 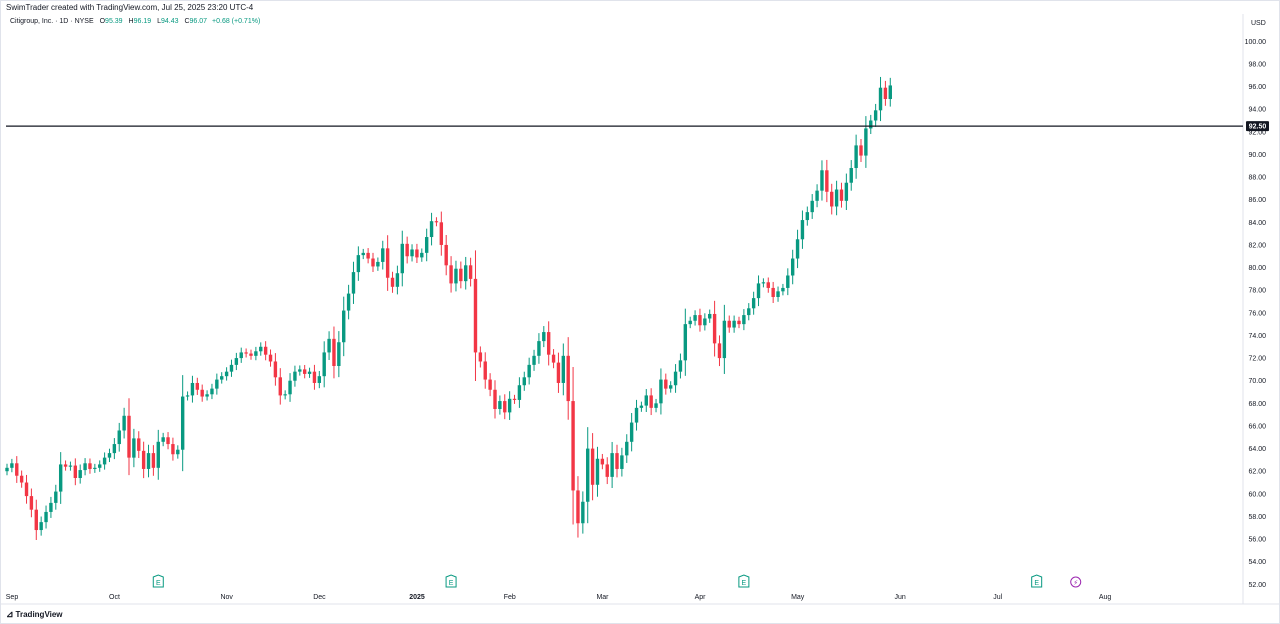 I want to click on symbol-name: Citigroup, Inc. · 1D · NYSE, so click(x=52, y=21).